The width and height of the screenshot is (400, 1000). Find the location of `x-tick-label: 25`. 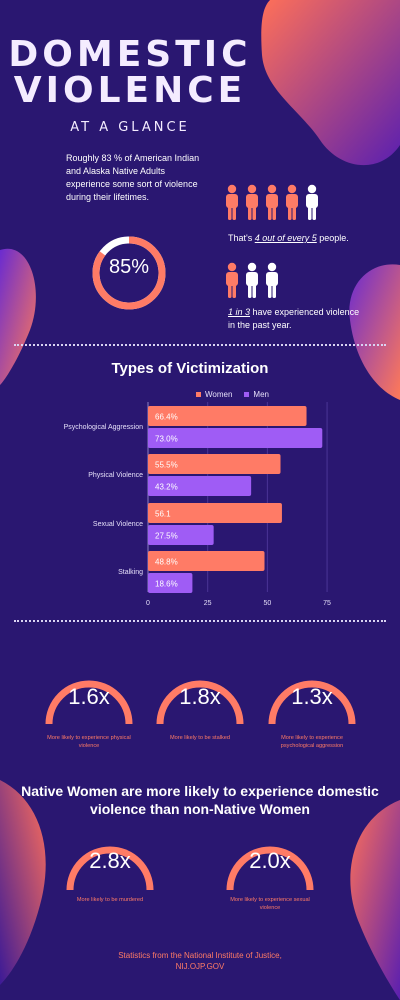

x-tick-label: 25 is located at coordinates (208, 603).